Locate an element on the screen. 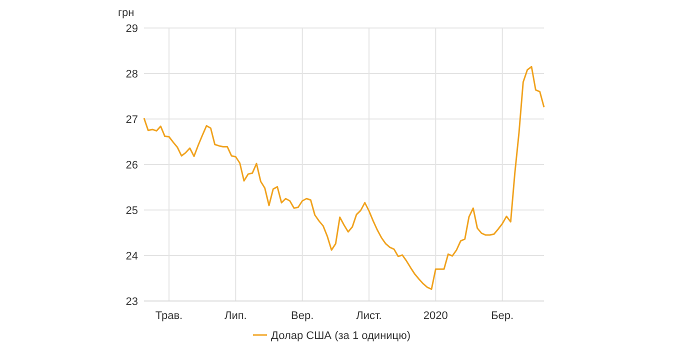  y-tick-label: 28 is located at coordinates (132, 74).